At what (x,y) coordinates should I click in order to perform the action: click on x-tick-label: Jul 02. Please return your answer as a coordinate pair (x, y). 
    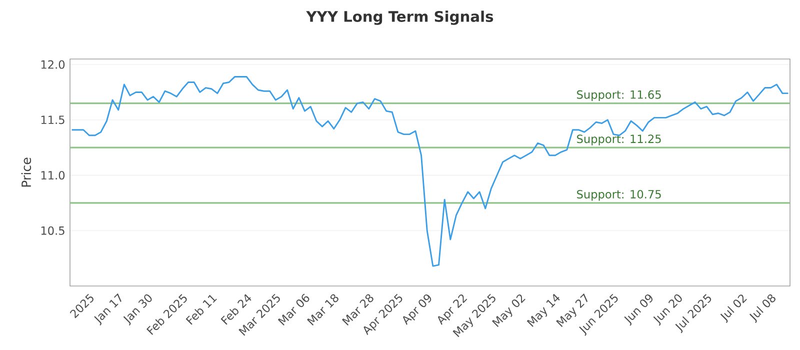
    Looking at the image, I should click on (733, 309).